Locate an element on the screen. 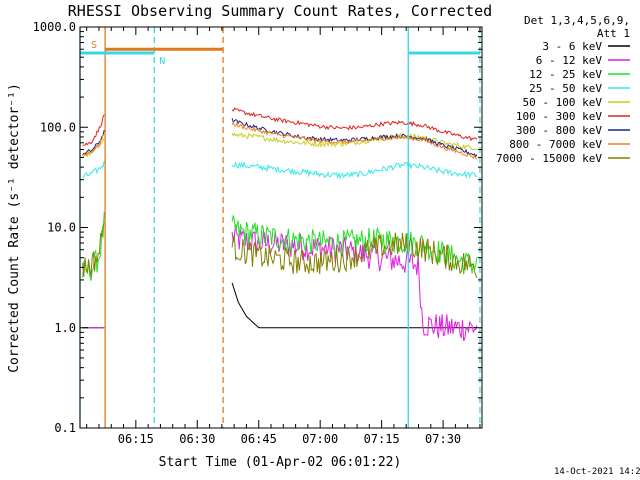  y-tick-label-2: 10.0 is located at coordinates (61, 228).